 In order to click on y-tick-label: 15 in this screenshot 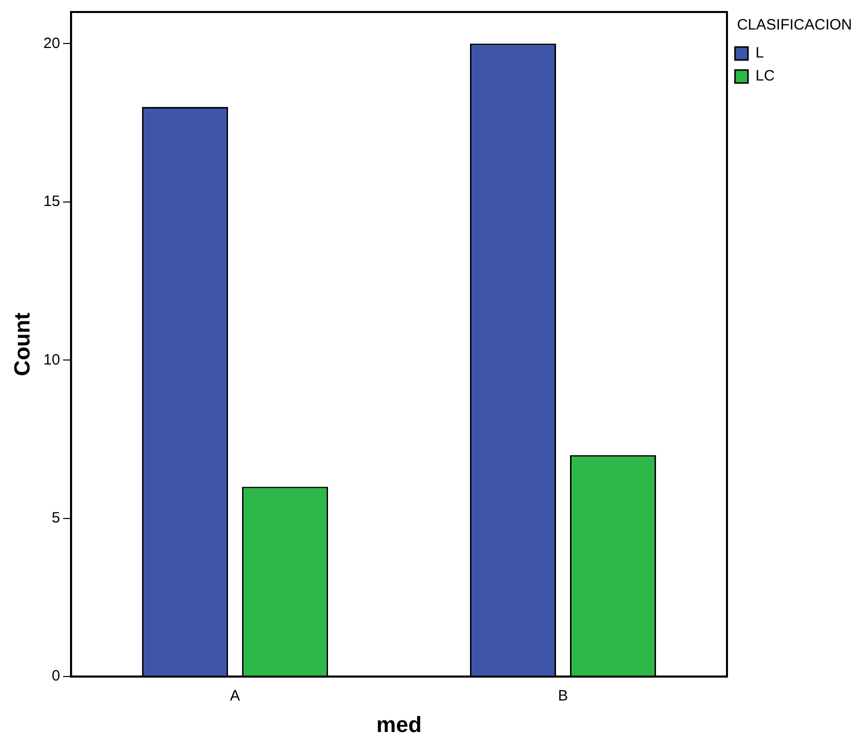, I will do `click(51, 201)`.